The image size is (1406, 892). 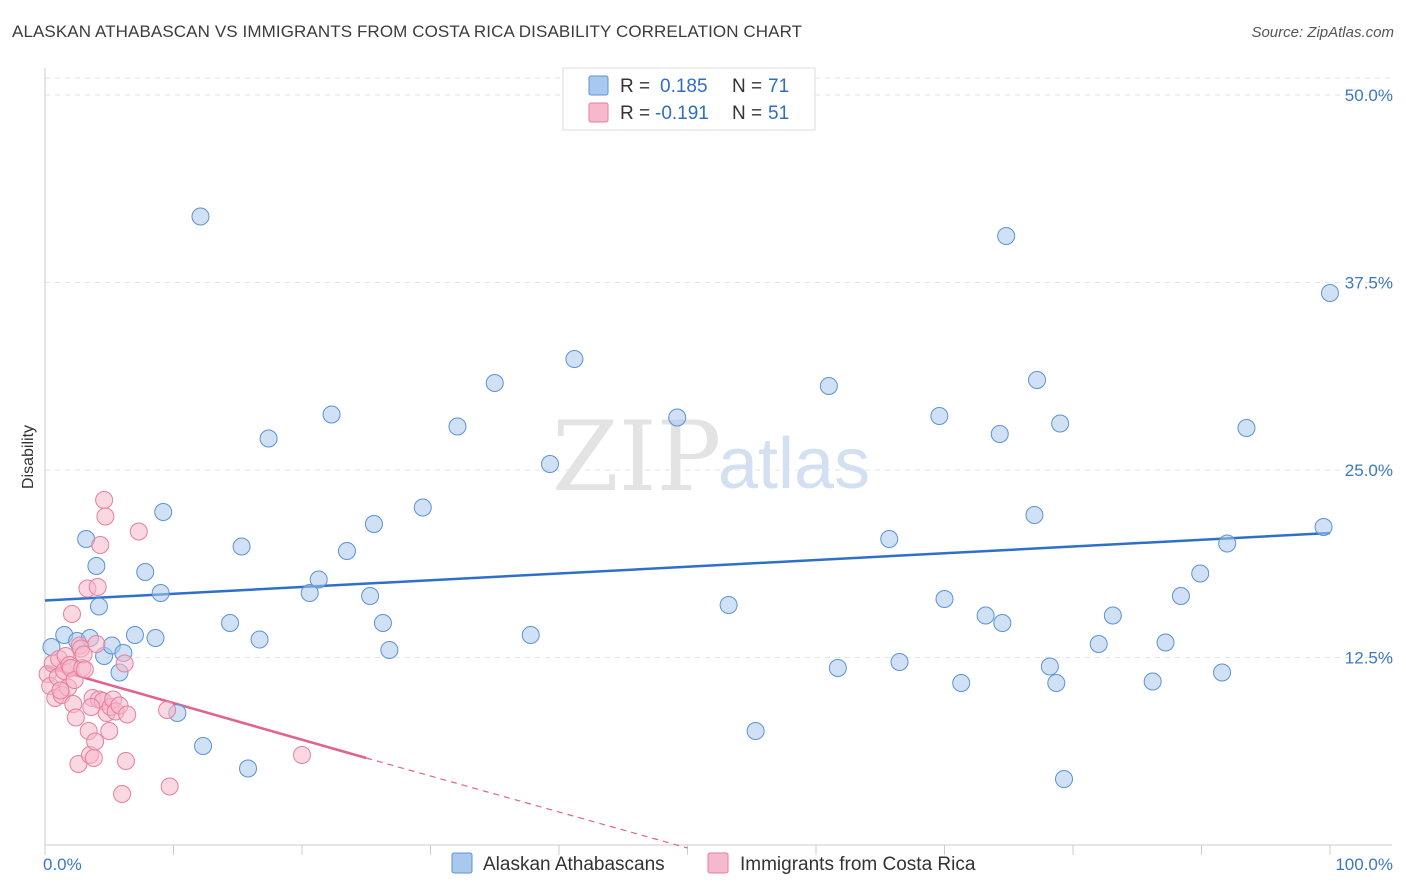 What do you see at coordinates (1369, 658) in the screenshot?
I see `y-tick-label: 12.5%` at bounding box center [1369, 658].